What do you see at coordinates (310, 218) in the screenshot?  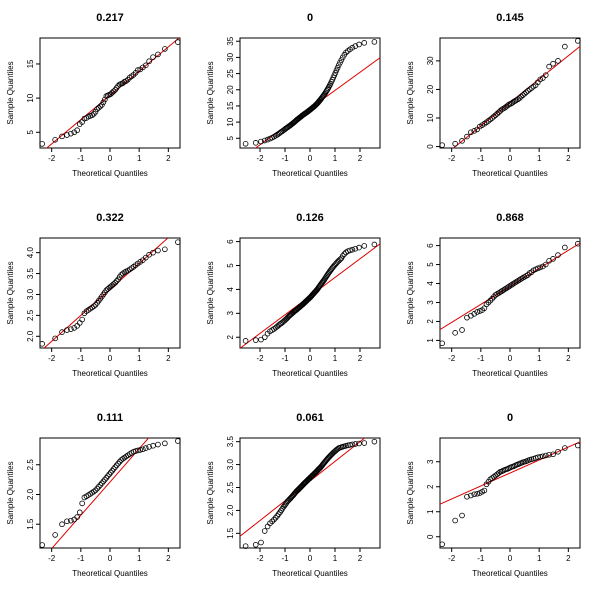 I see `panel-title: 0.126` at bounding box center [310, 218].